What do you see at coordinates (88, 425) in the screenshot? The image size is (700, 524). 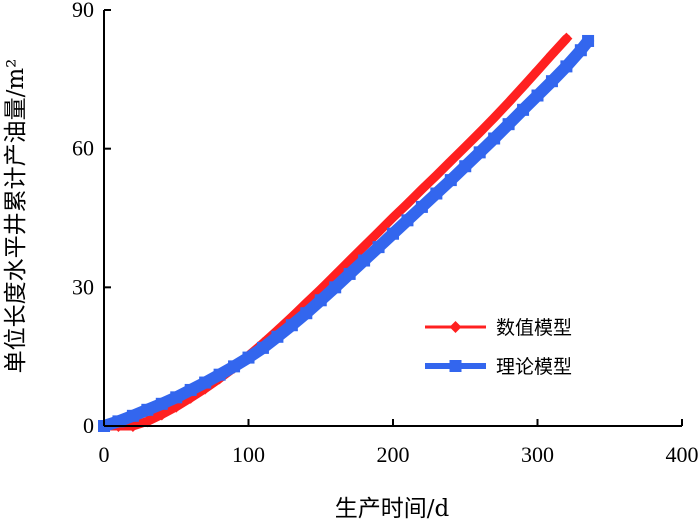 I see `y-tick-label: 0` at bounding box center [88, 425].